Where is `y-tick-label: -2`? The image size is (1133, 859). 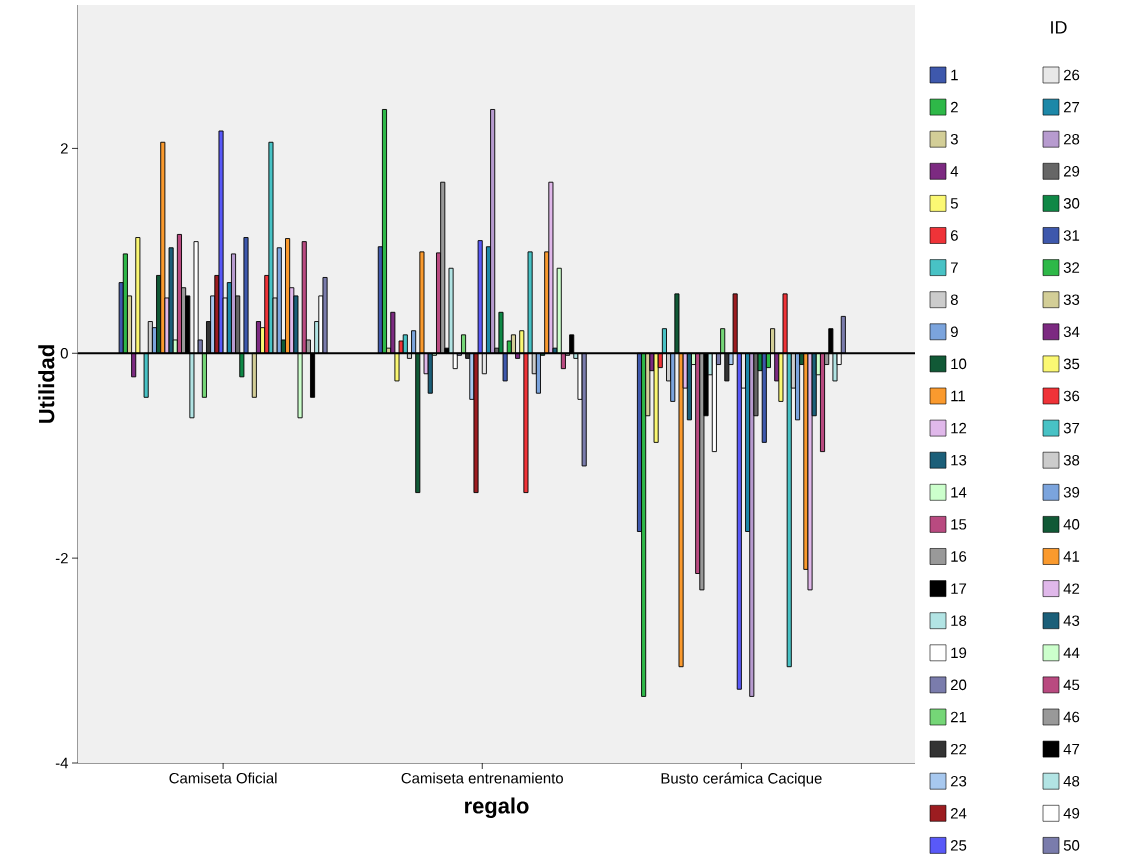 y-tick-label: -2 is located at coordinates (61, 558).